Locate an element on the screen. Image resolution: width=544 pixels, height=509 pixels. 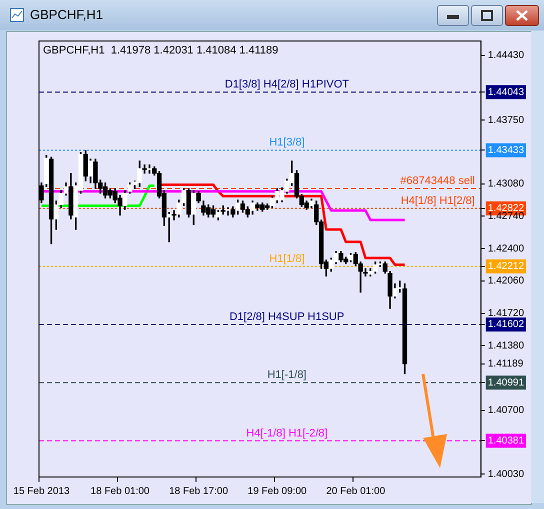
ref-line-label: D1[3/8] H4[2/8] H1PIVOT is located at coordinates (287, 84).